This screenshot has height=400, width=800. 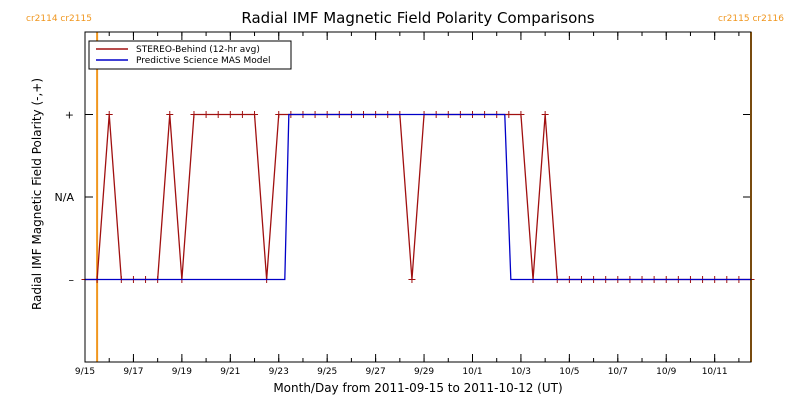 What do you see at coordinates (203, 61) in the screenshot?
I see `legend-label-mas: Predictive Science MAS Model` at bounding box center [203, 61].